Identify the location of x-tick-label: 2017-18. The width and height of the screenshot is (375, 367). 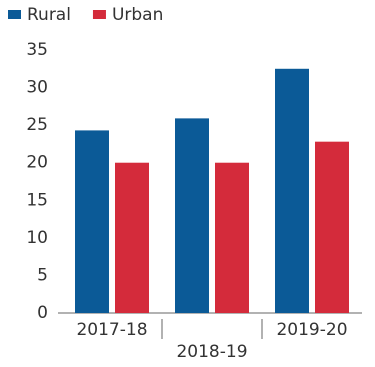
(111, 330).